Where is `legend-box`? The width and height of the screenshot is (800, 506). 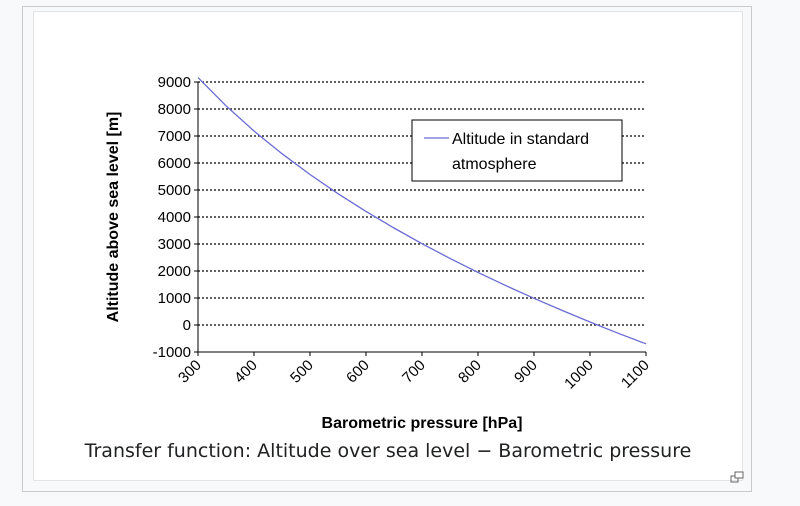 legend-box is located at coordinates (517, 150).